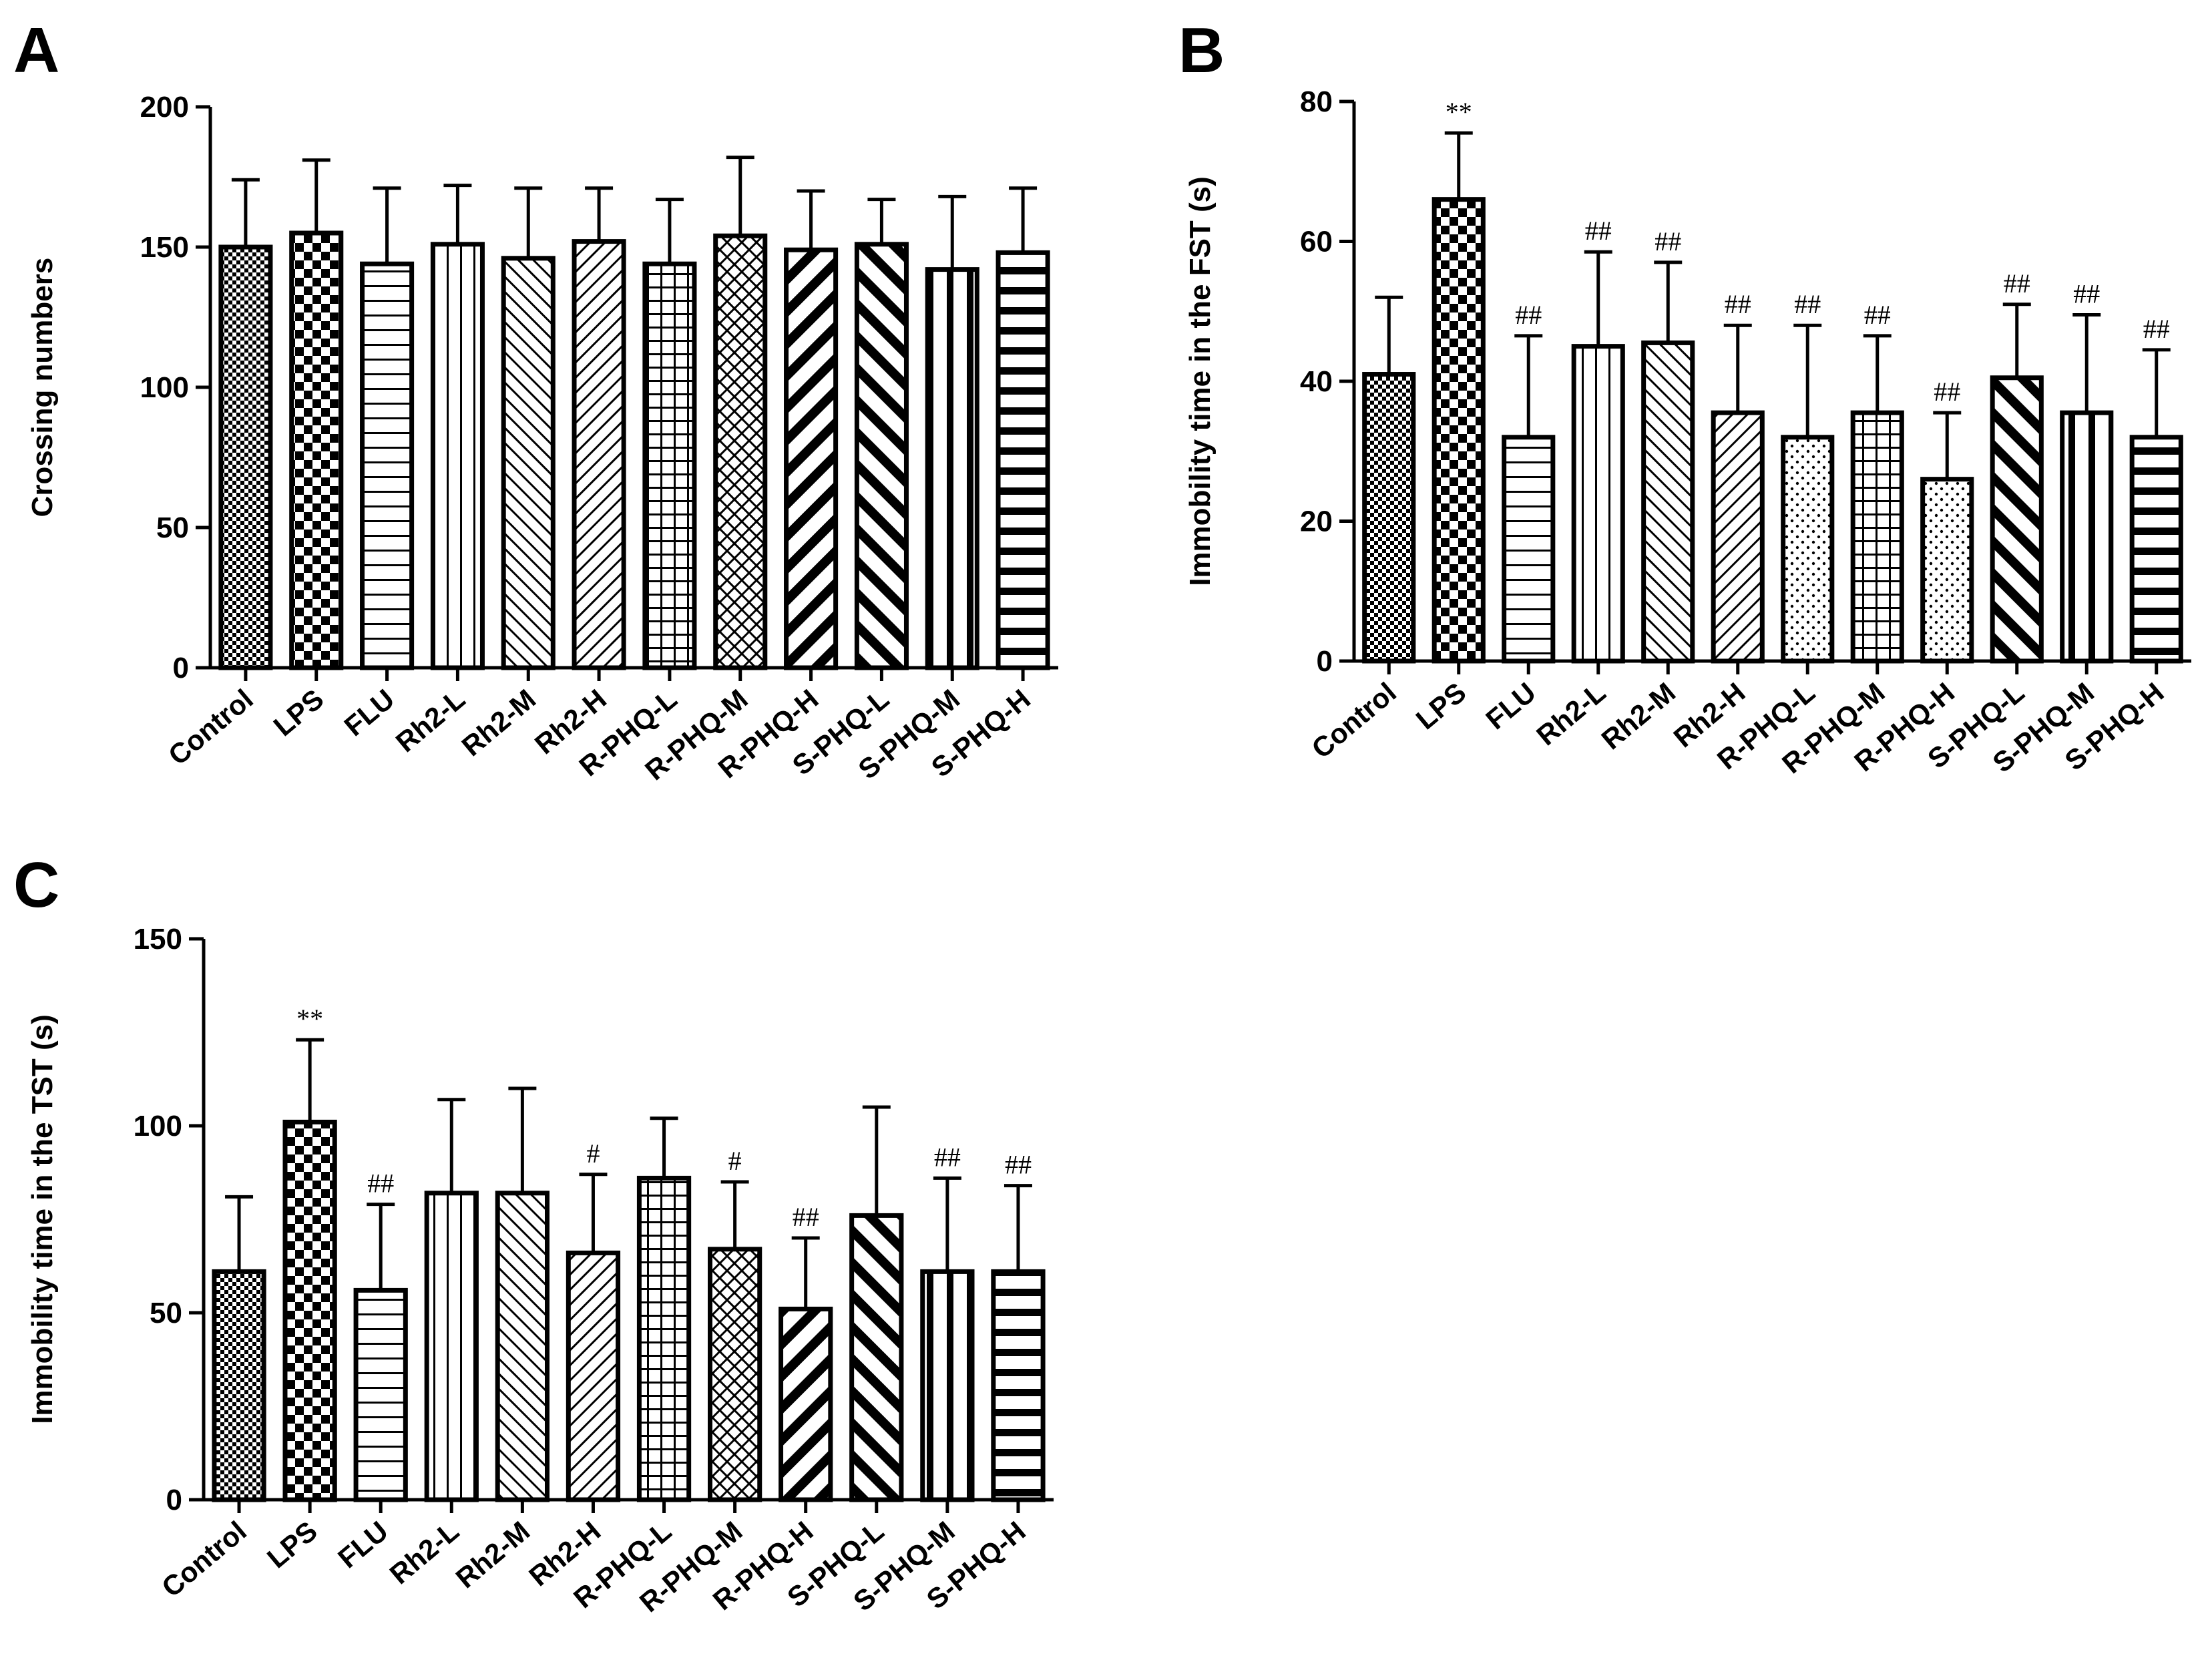 This screenshot has width=2204, height=1680. I want to click on y-axis-title: Crossing numbers, so click(42, 387).